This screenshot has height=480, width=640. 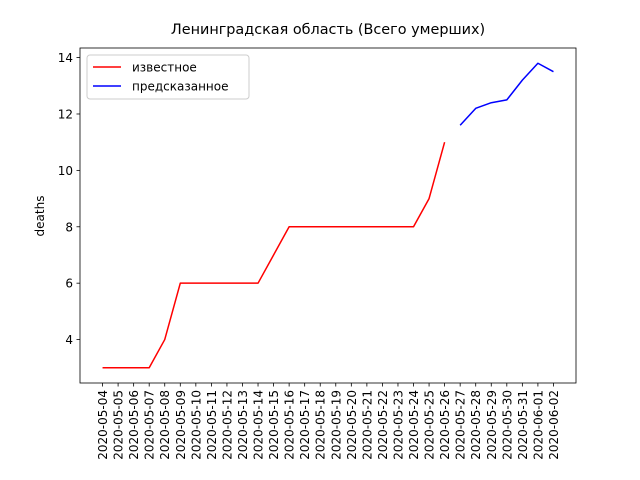 What do you see at coordinates (227, 425) in the screenshot?
I see `x-tick-label: 2020-05-12` at bounding box center [227, 425].